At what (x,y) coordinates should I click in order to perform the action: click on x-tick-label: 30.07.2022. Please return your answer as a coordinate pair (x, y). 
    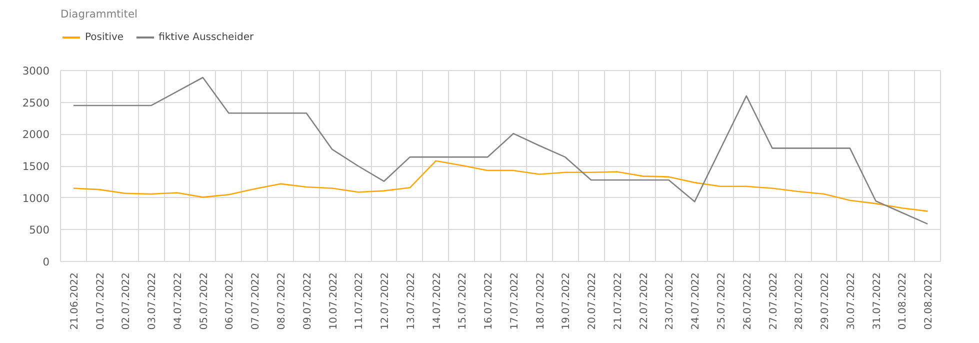
    Looking at the image, I should click on (851, 301).